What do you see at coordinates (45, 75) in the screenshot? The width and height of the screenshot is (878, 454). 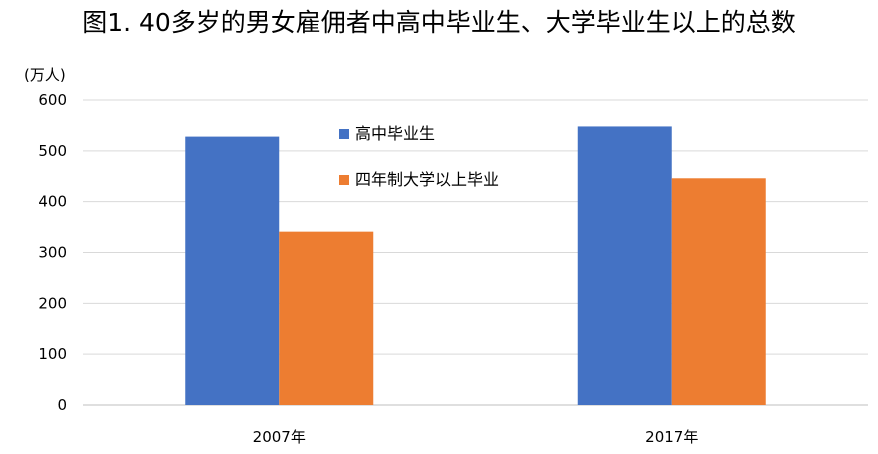 I see `y-axis-unit-label: (万人)` at bounding box center [45, 75].